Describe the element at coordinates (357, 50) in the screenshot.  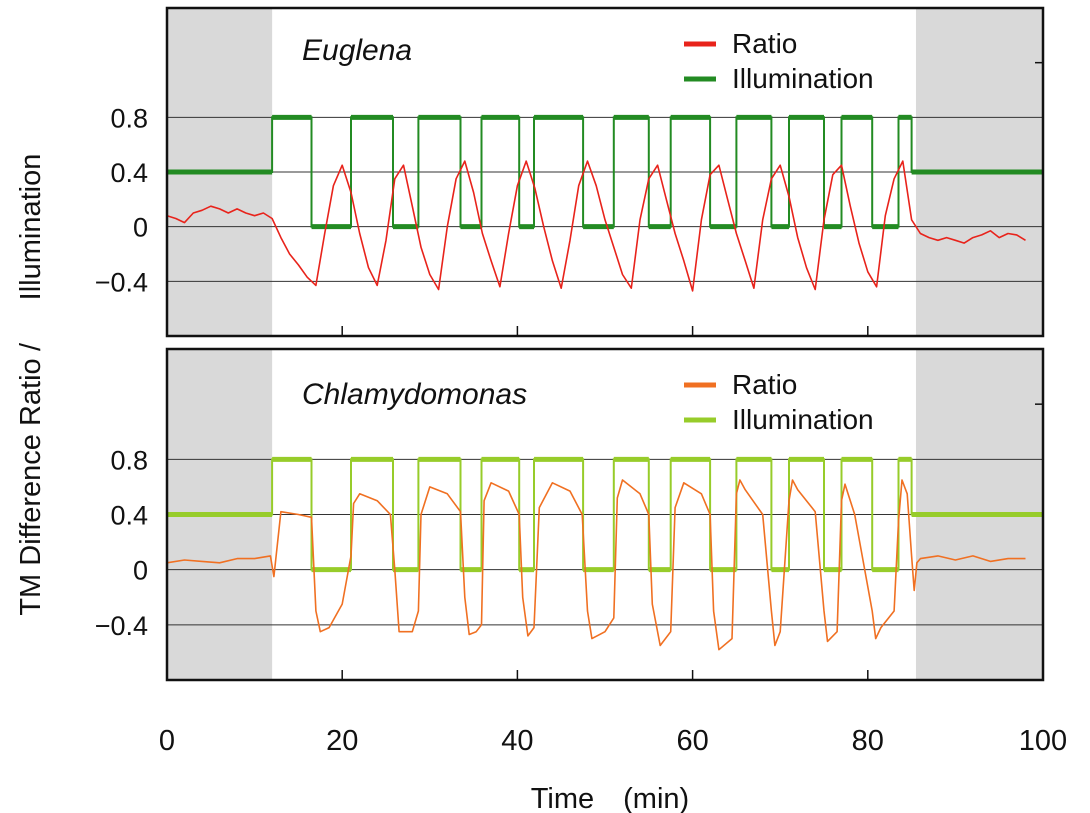
I see `panel-title: Euglena` at that location.